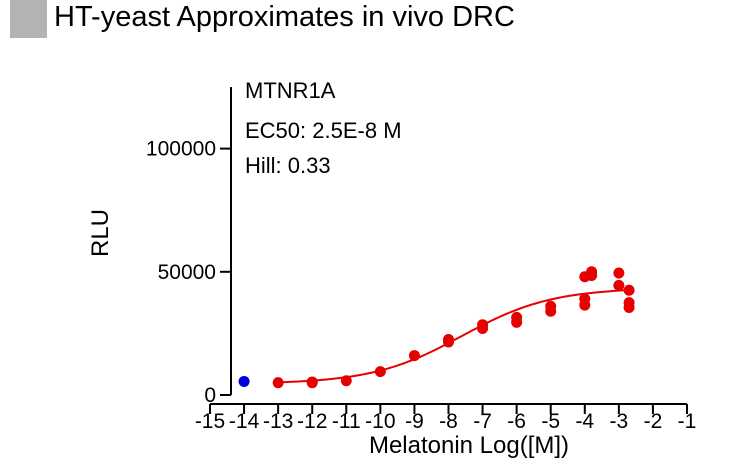 This screenshot has width=736, height=468. I want to click on x-tick-label-8: -7, so click(482, 421).